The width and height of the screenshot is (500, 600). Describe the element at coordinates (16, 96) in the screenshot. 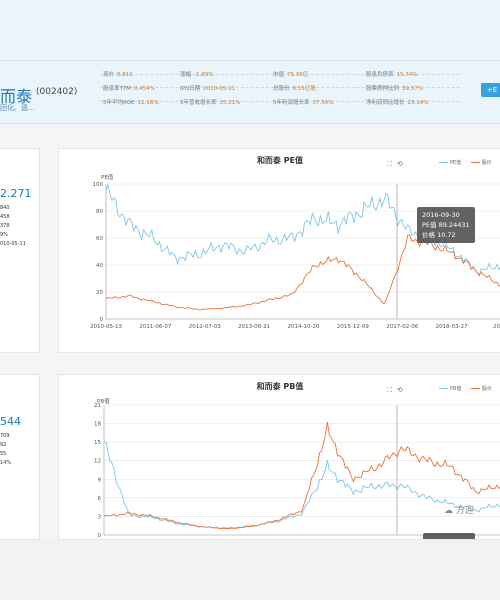

I see `stock-name: 而泰` at that location.